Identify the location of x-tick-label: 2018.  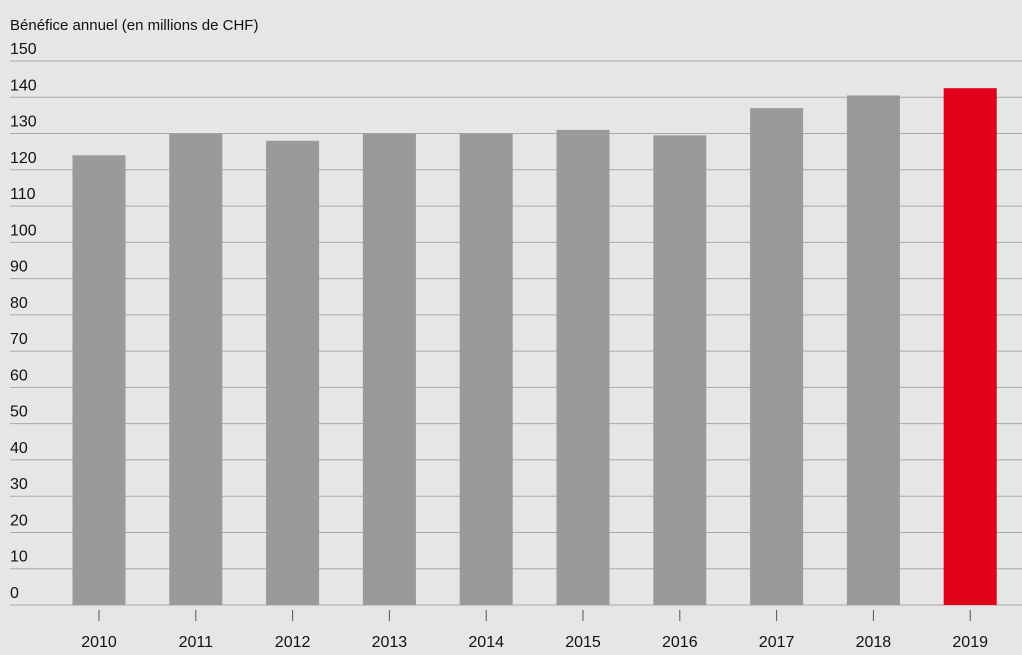
(874, 642).